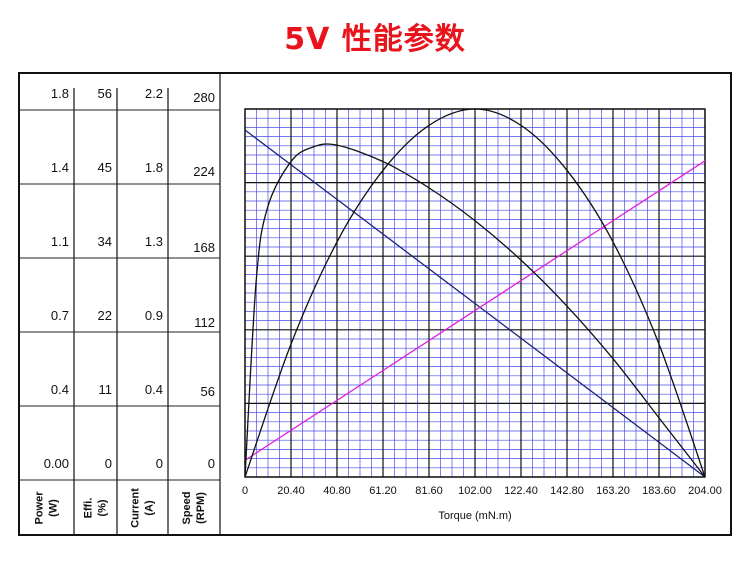 Image resolution: width=750 pixels, height=582 pixels. Describe the element at coordinates (105, 241) in the screenshot. I see `axis-1-tick-3: 34` at that location.